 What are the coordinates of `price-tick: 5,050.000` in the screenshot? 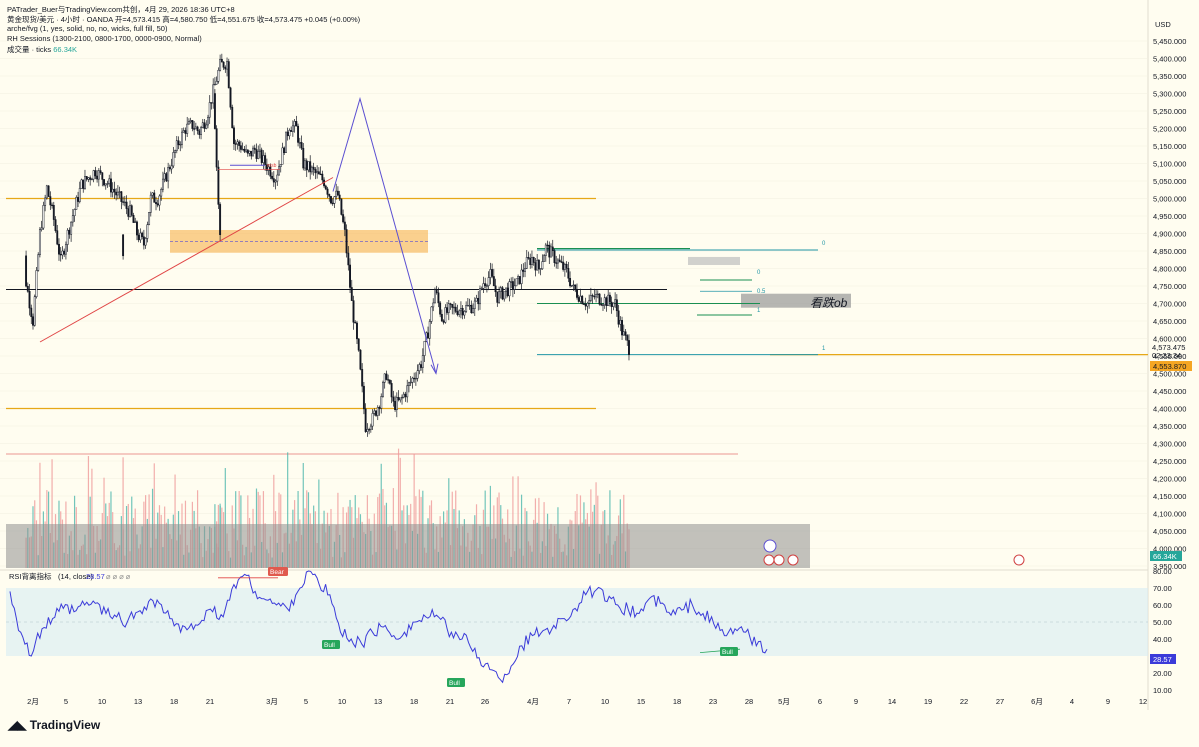 It's located at (1169, 181).